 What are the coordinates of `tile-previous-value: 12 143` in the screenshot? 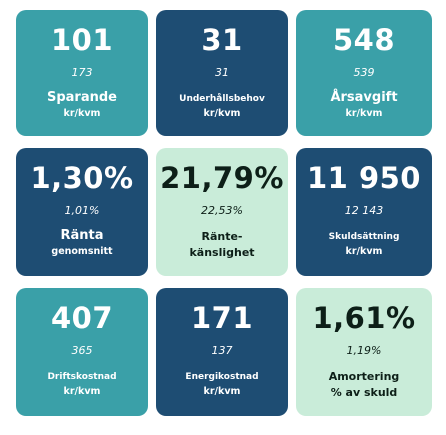 It's located at (364, 210).